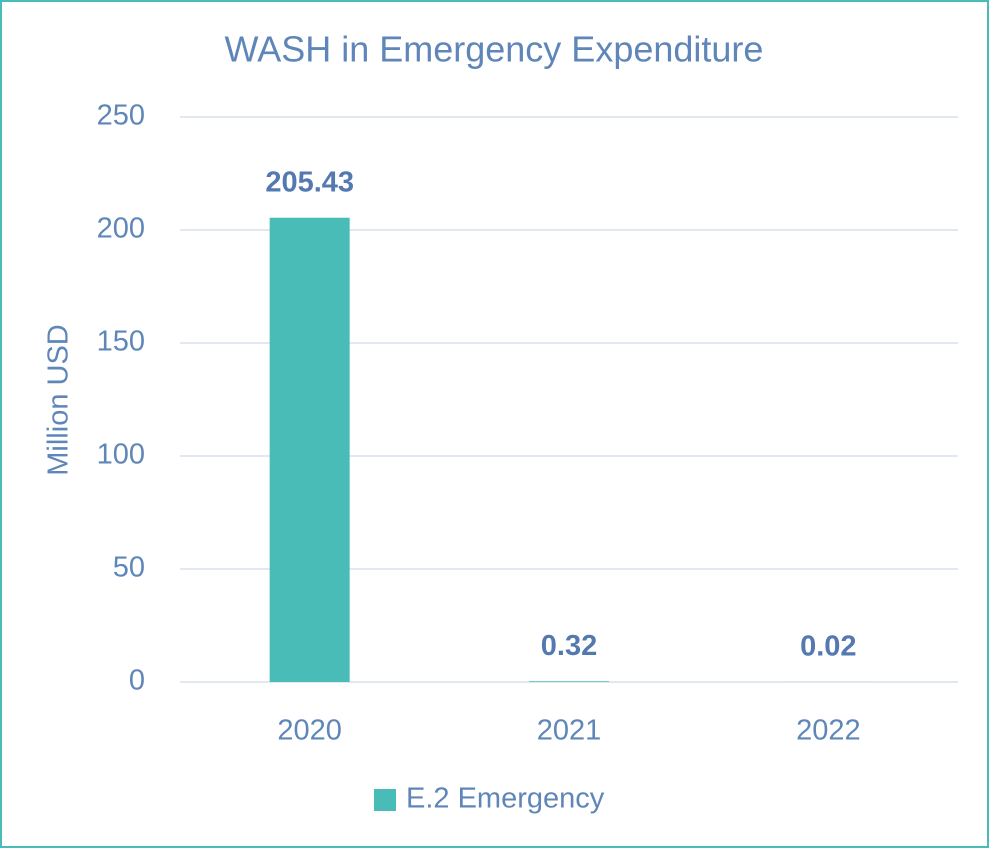  What do you see at coordinates (121, 116) in the screenshot?
I see `y-tick-label: 250` at bounding box center [121, 116].